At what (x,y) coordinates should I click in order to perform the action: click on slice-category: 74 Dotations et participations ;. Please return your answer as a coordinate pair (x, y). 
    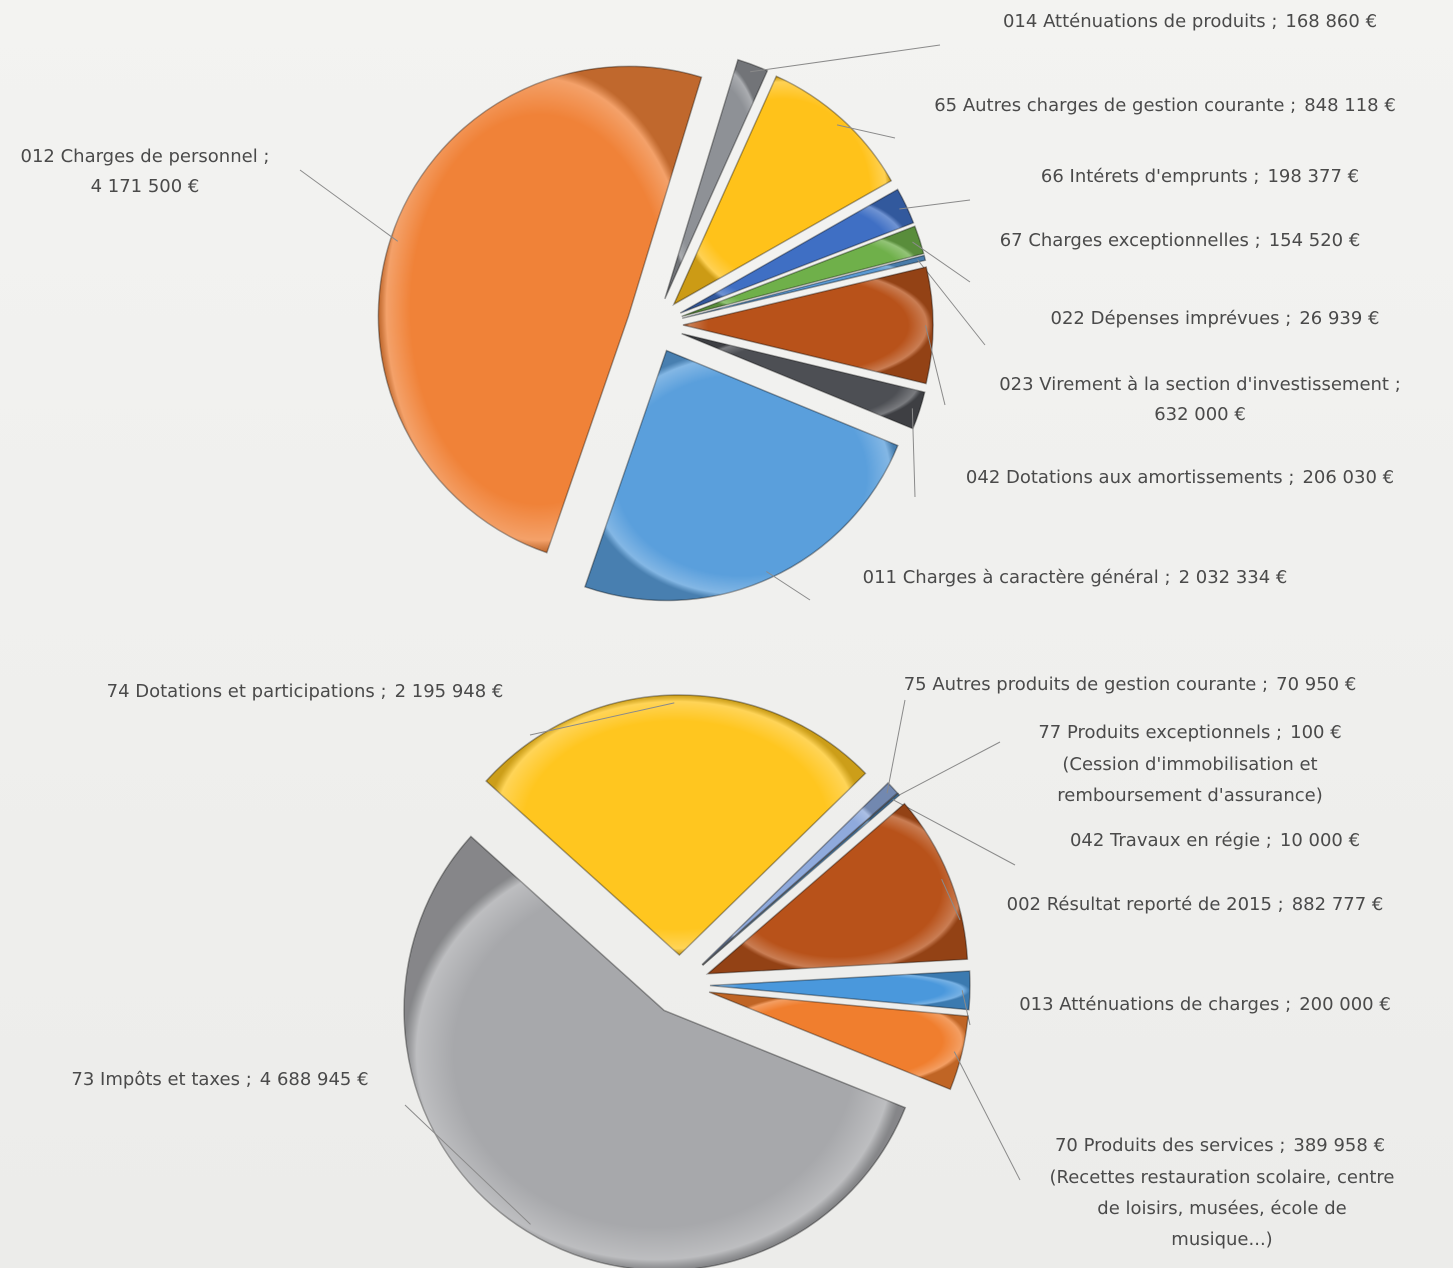
    Looking at the image, I should click on (247, 691).